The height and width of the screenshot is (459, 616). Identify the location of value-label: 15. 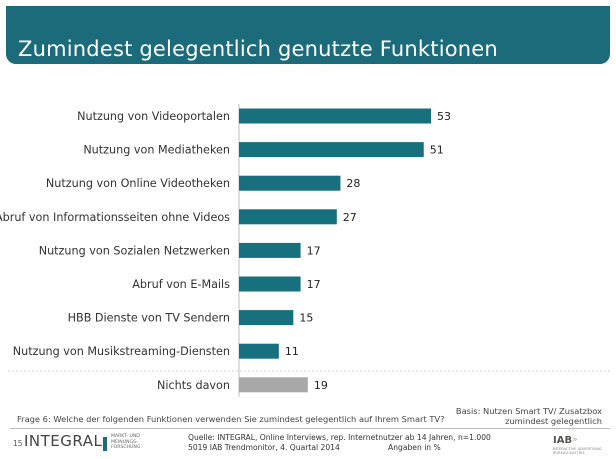
(306, 318).